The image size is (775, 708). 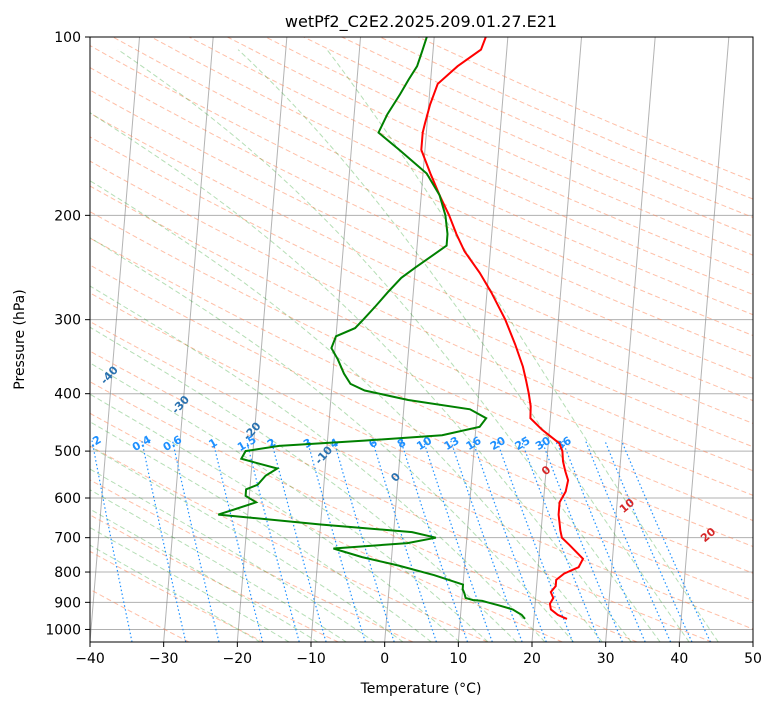 What do you see at coordinates (679, 659) in the screenshot?
I see `x-tick-label: 40` at bounding box center [679, 659].